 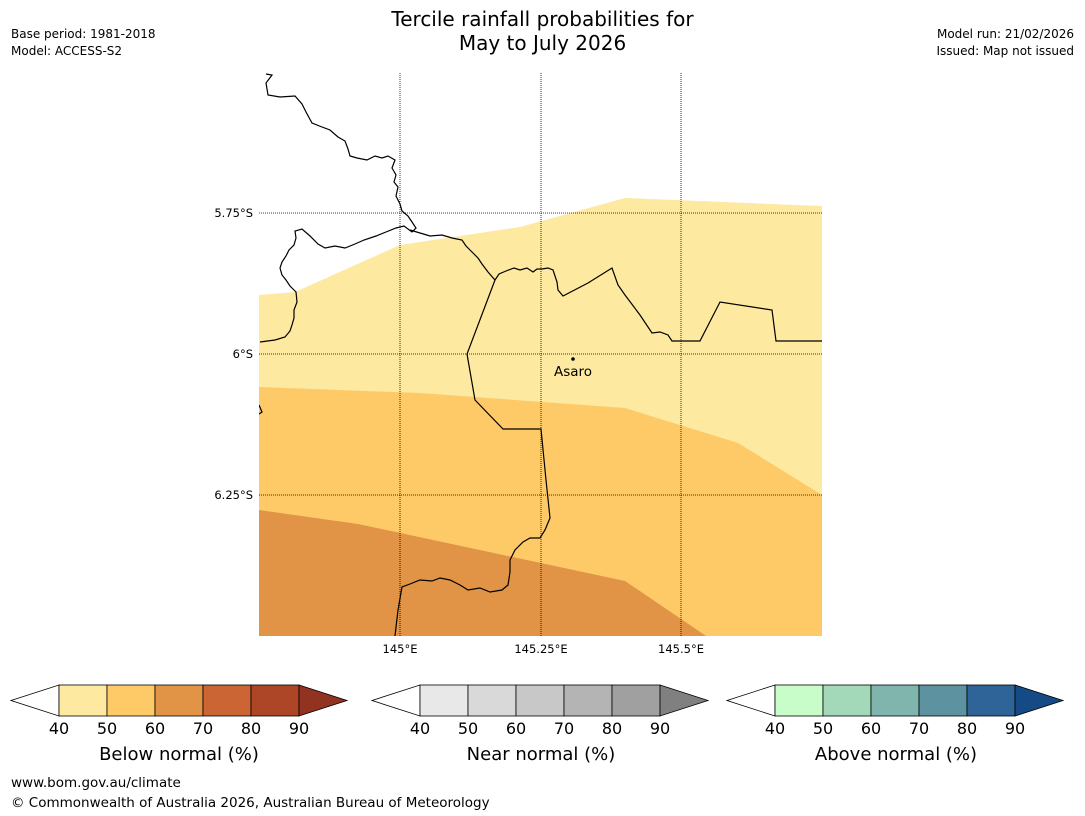 What do you see at coordinates (615, 285) in the screenshot?
I see `province-boundary` at bounding box center [615, 285].